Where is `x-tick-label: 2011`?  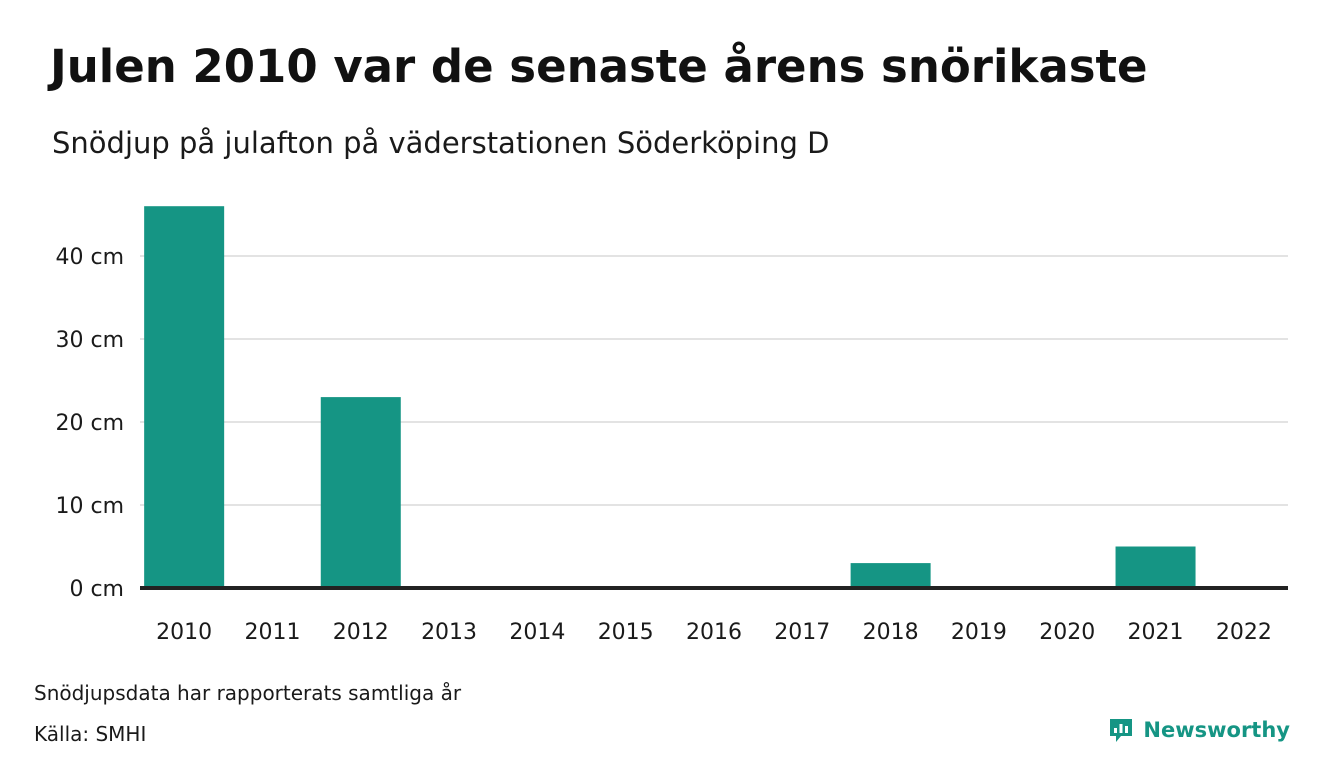 x-tick-label: 2011 is located at coordinates (272, 632).